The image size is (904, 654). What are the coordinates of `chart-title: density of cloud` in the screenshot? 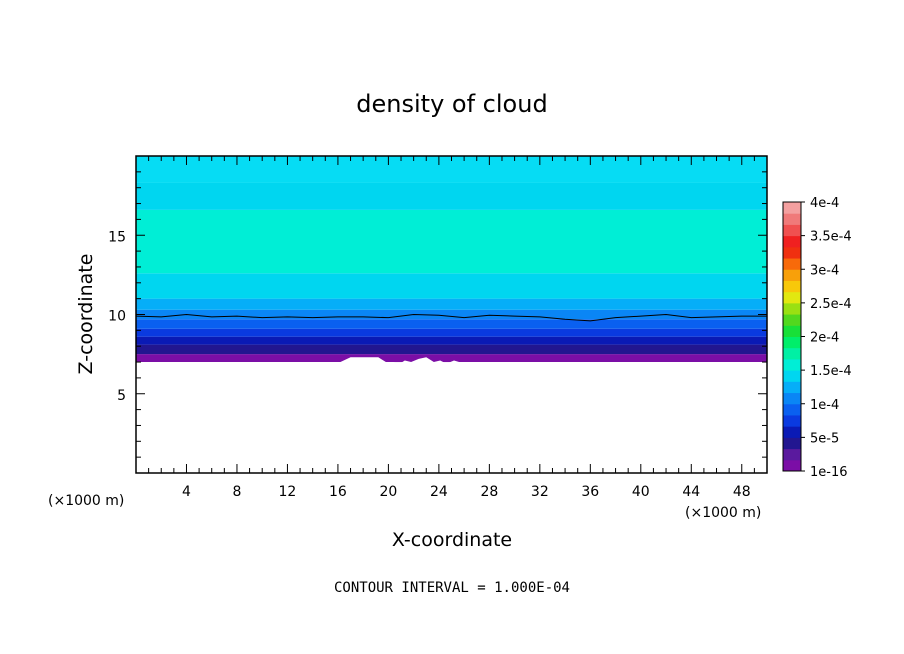 It's located at (451, 104).